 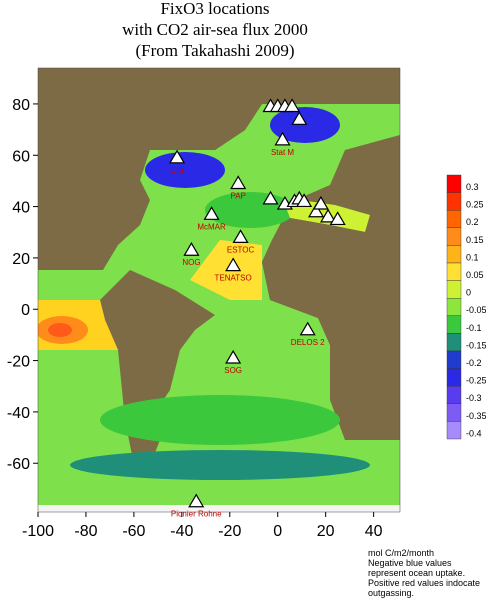 I want to click on station-label: DELOS 2, so click(x=308, y=342).